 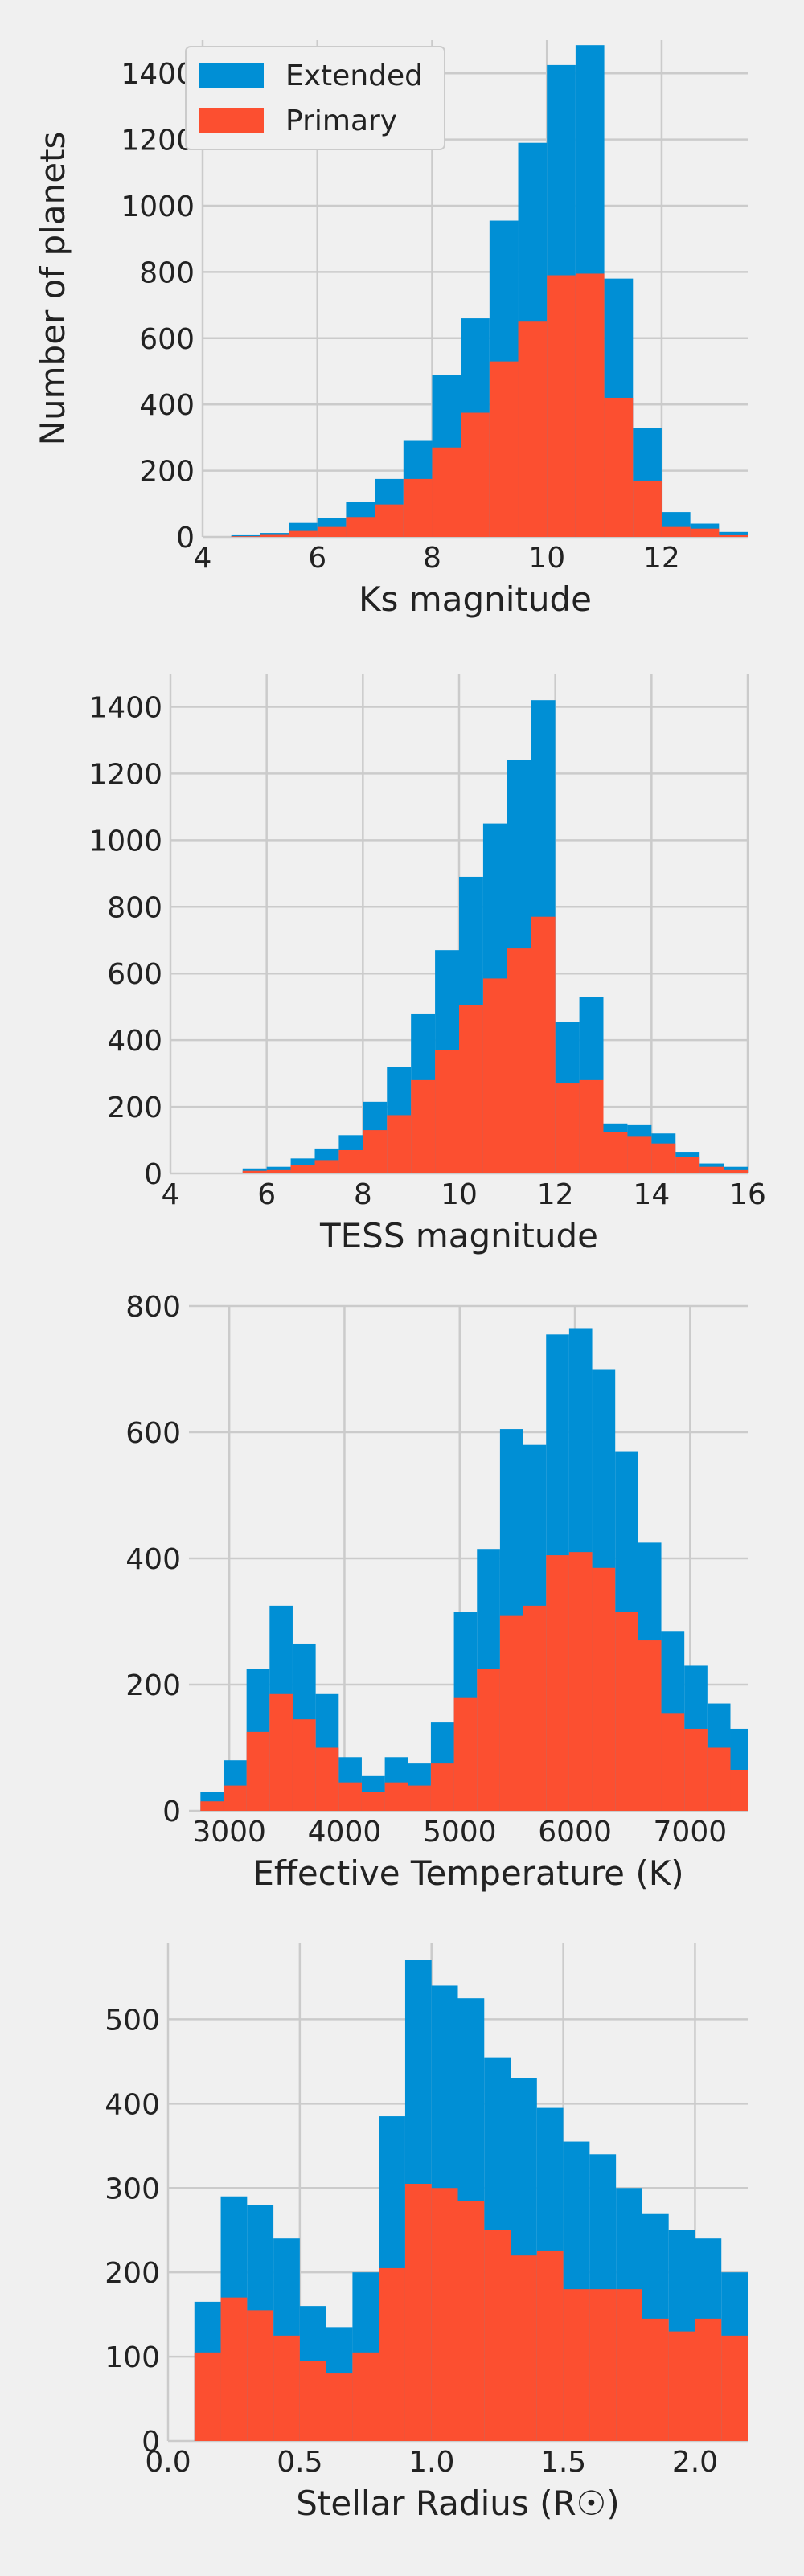 What do you see at coordinates (651, 1194) in the screenshot?
I see `x-tick-label: 14` at bounding box center [651, 1194].